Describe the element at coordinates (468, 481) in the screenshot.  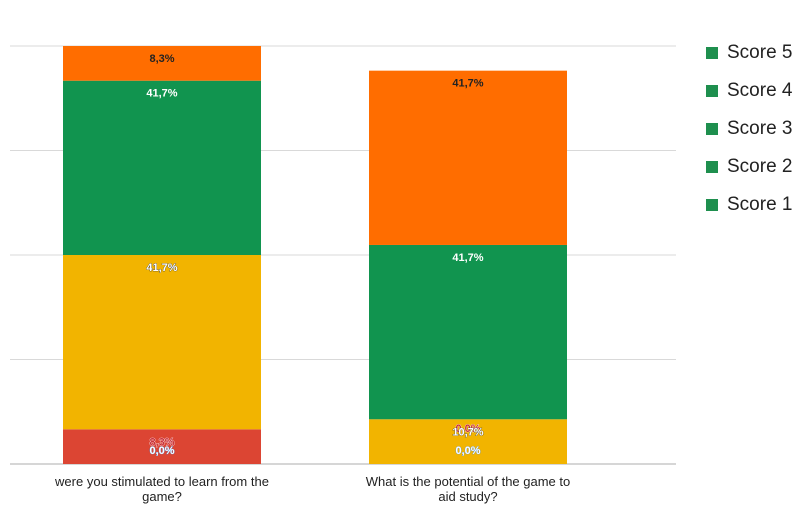
I see `x-tick-label: What is the potential of the game to` at that location.